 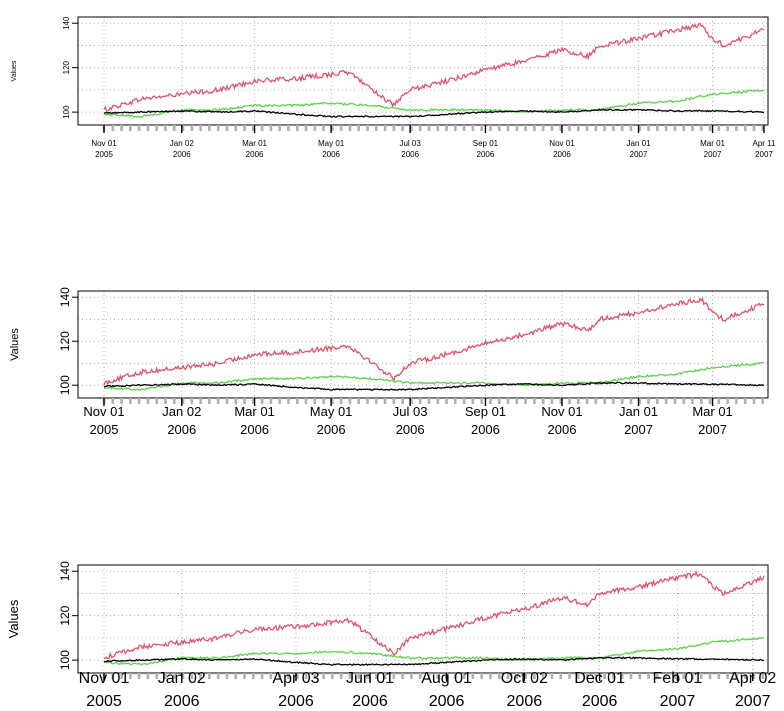 I want to click on x-tick-label-top: Apr 03, so click(x=295, y=678).